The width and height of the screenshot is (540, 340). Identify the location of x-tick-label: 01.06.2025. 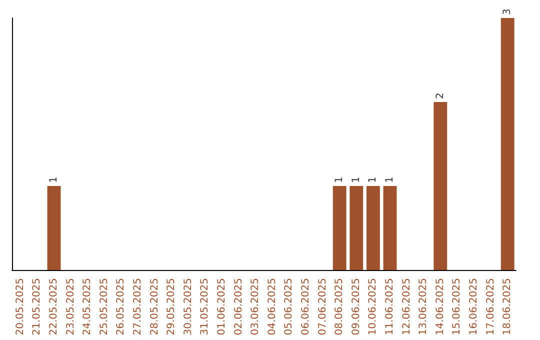
(222, 307).